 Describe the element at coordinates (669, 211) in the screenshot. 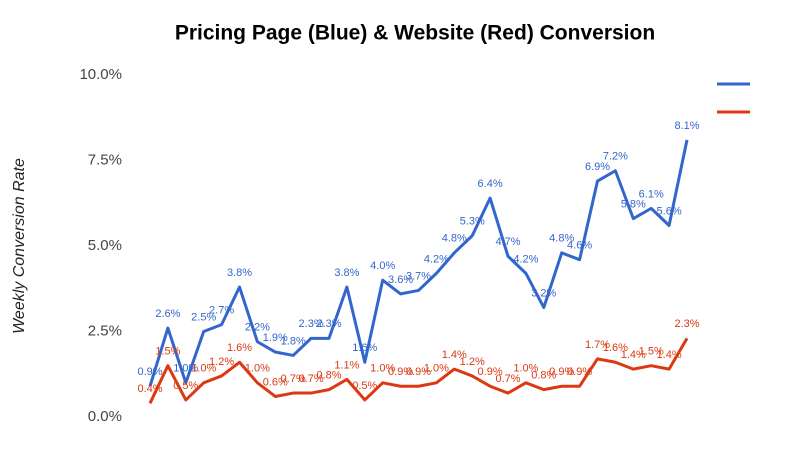

I see `data-label: 5.6%` at that location.